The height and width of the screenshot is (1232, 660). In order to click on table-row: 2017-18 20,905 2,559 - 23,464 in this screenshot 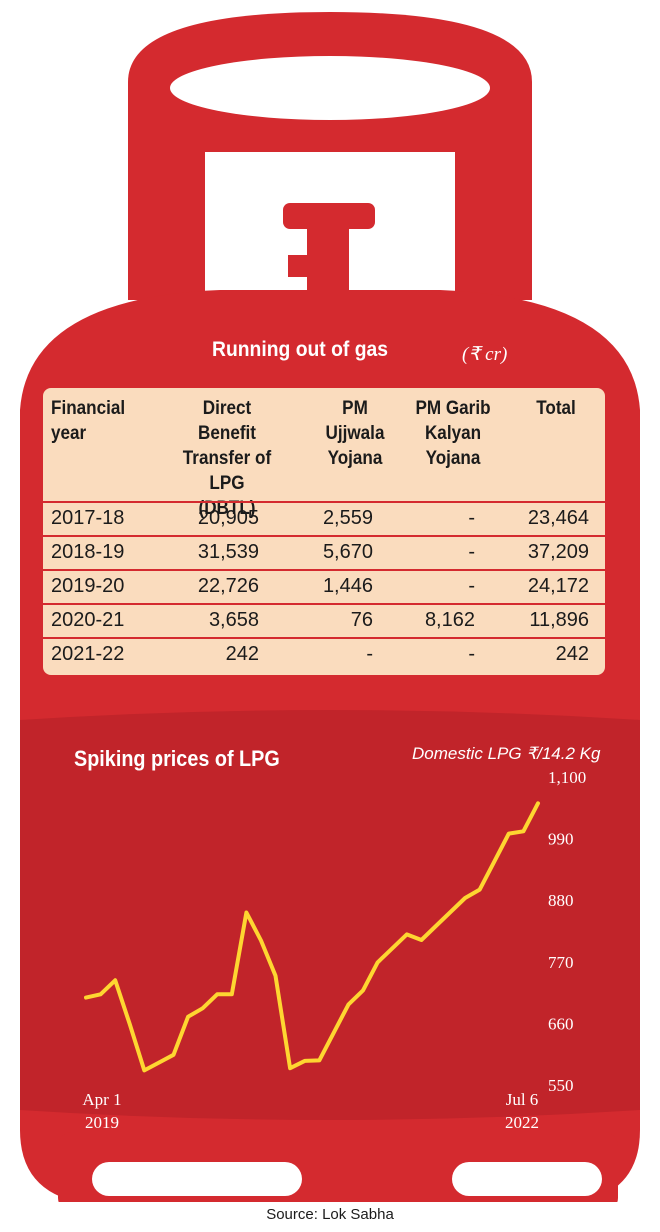, I will do `click(324, 518)`.